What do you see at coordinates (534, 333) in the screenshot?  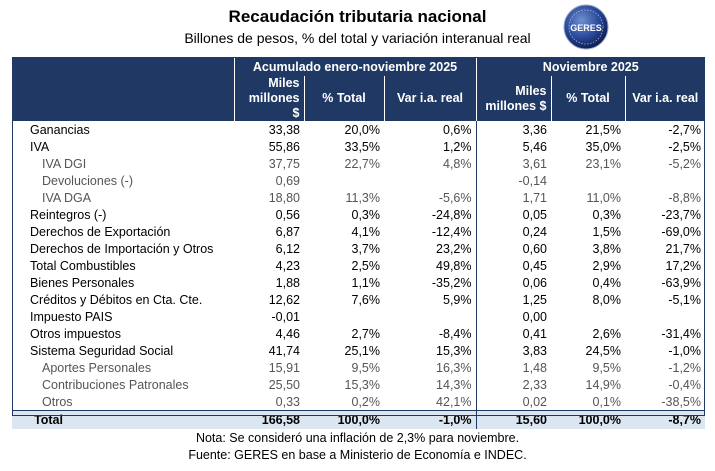 I see `cell-d: 0,41` at bounding box center [534, 333].